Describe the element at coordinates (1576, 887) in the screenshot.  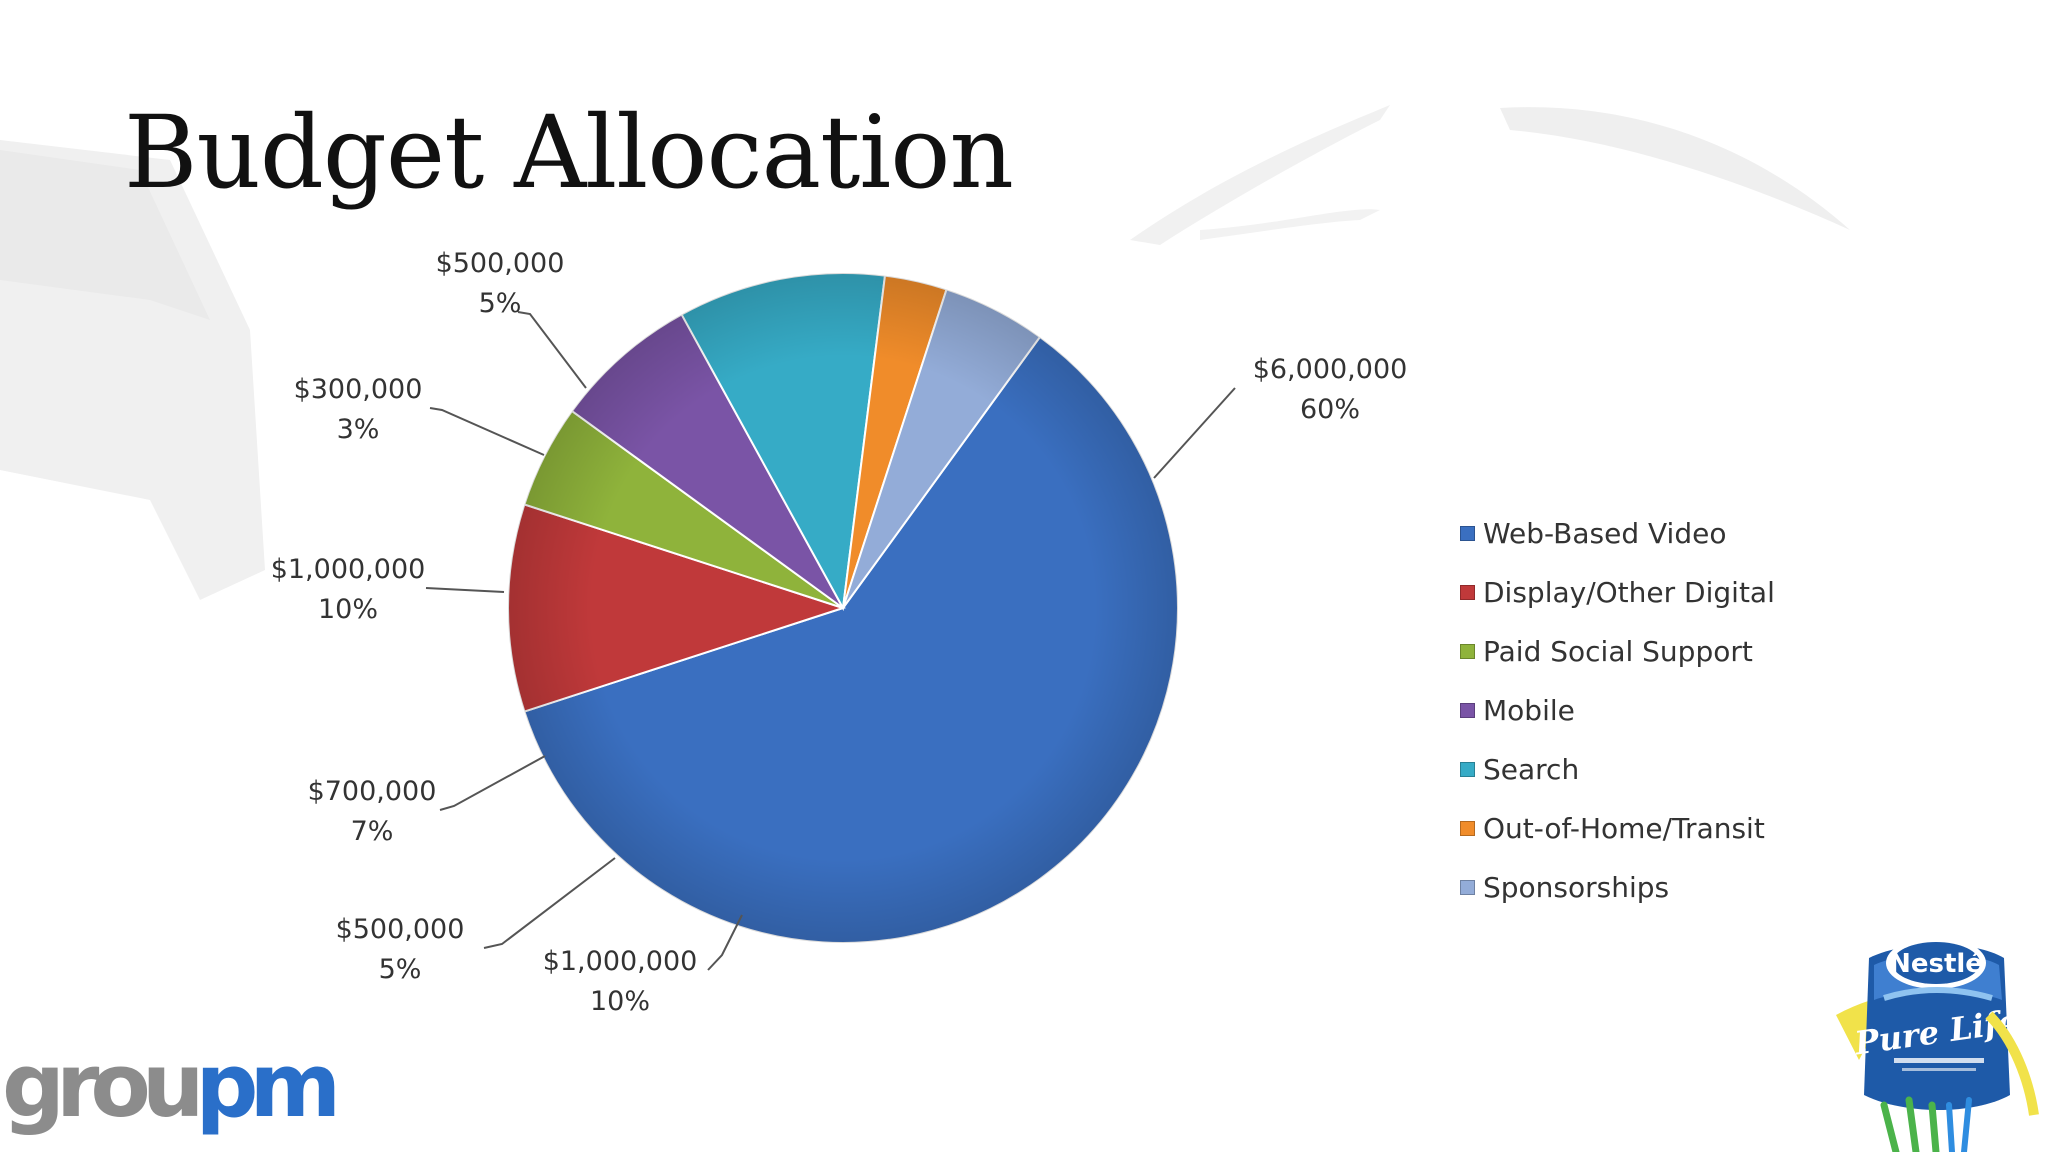
I see `legend-label-sponsorships: Sponsorships` at that location.